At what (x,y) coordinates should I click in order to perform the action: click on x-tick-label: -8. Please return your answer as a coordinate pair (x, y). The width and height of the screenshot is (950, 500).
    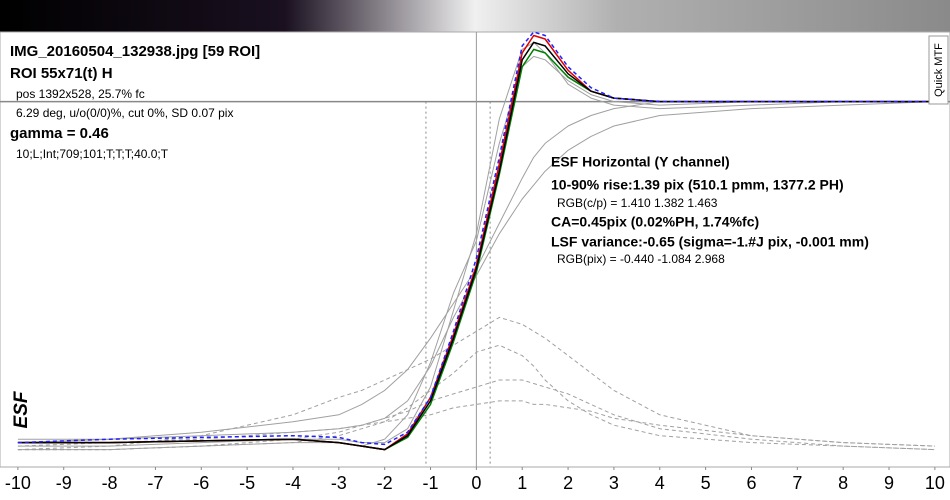
    Looking at the image, I should click on (110, 483).